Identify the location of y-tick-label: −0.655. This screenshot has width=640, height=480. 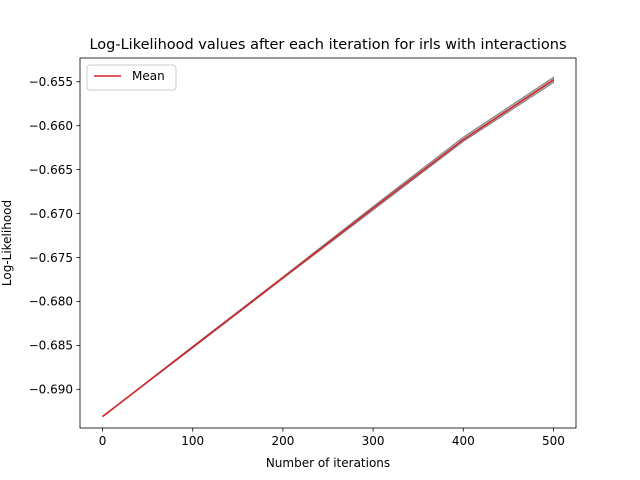
(51, 82).